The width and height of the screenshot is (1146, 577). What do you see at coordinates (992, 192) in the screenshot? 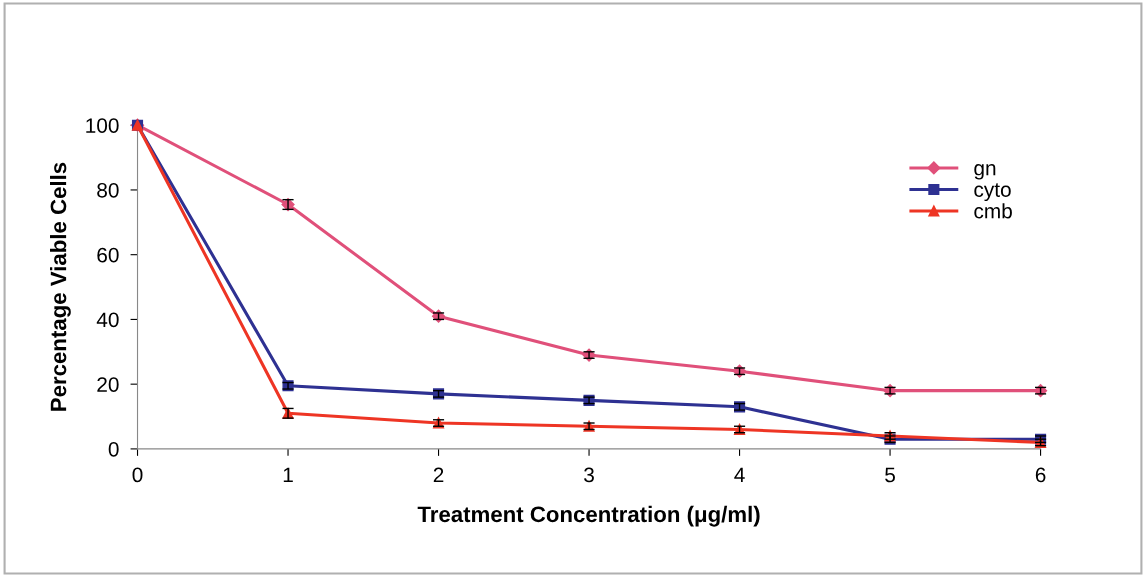
I see `legend-label: cyto` at bounding box center [992, 192].